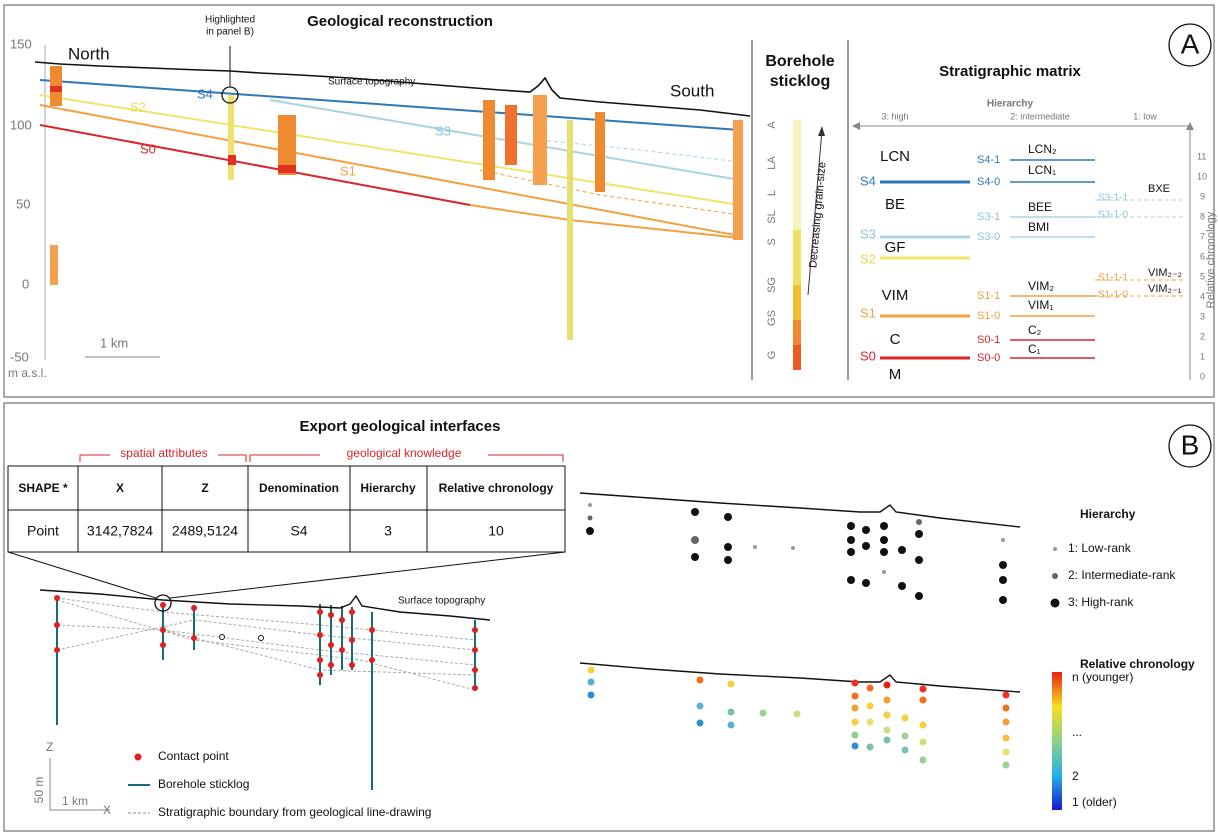  What do you see at coordinates (25, 283) in the screenshot?
I see `axis-label: 0` at bounding box center [25, 283].